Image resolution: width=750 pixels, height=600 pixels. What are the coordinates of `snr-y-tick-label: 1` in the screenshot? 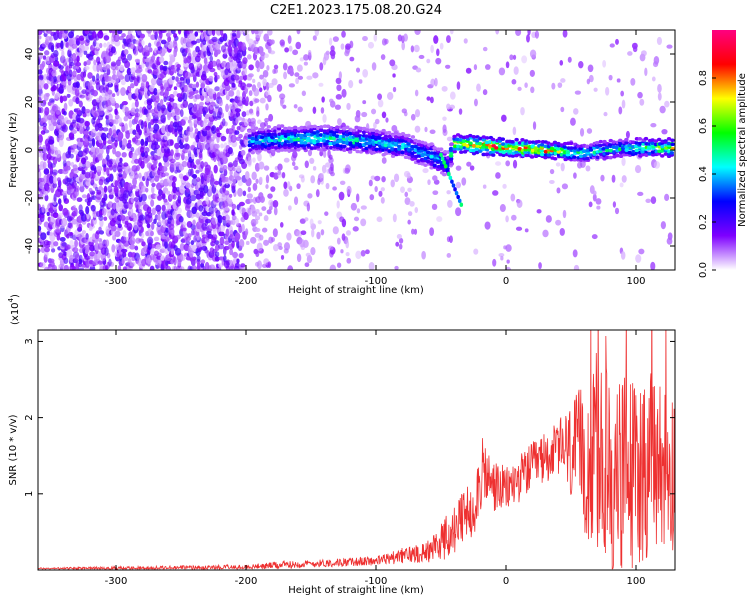 It's located at (29, 494).